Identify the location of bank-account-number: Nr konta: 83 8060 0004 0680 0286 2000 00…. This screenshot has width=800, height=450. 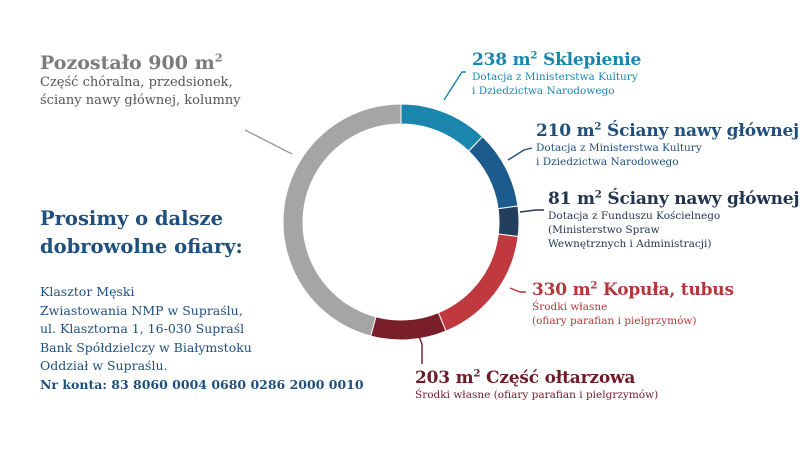
(202, 384).